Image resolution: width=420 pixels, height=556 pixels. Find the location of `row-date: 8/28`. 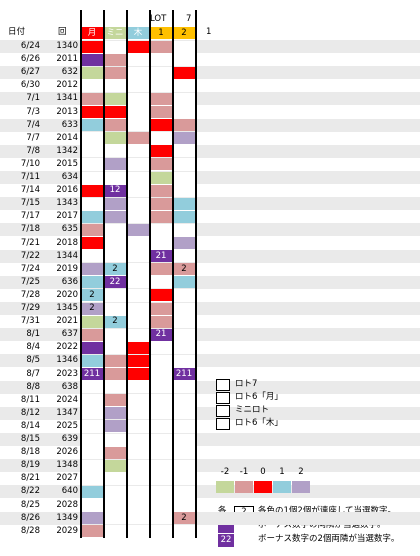

row-date: 8/28 is located at coordinates (30, 530).